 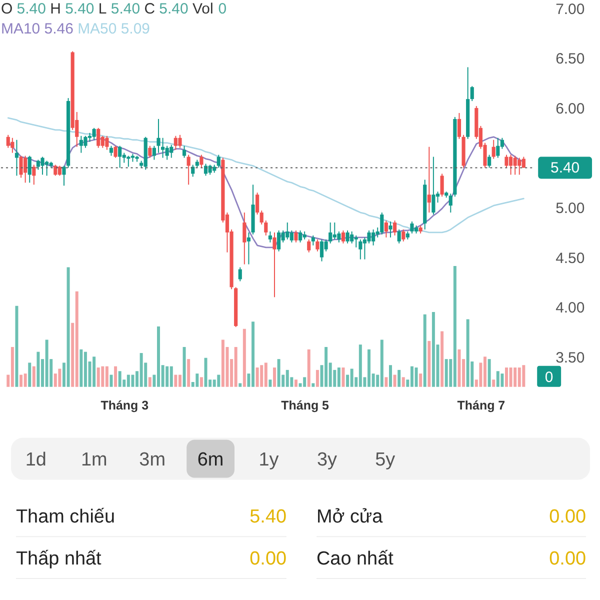 I want to click on text: 5.40, so click(x=268, y=517).